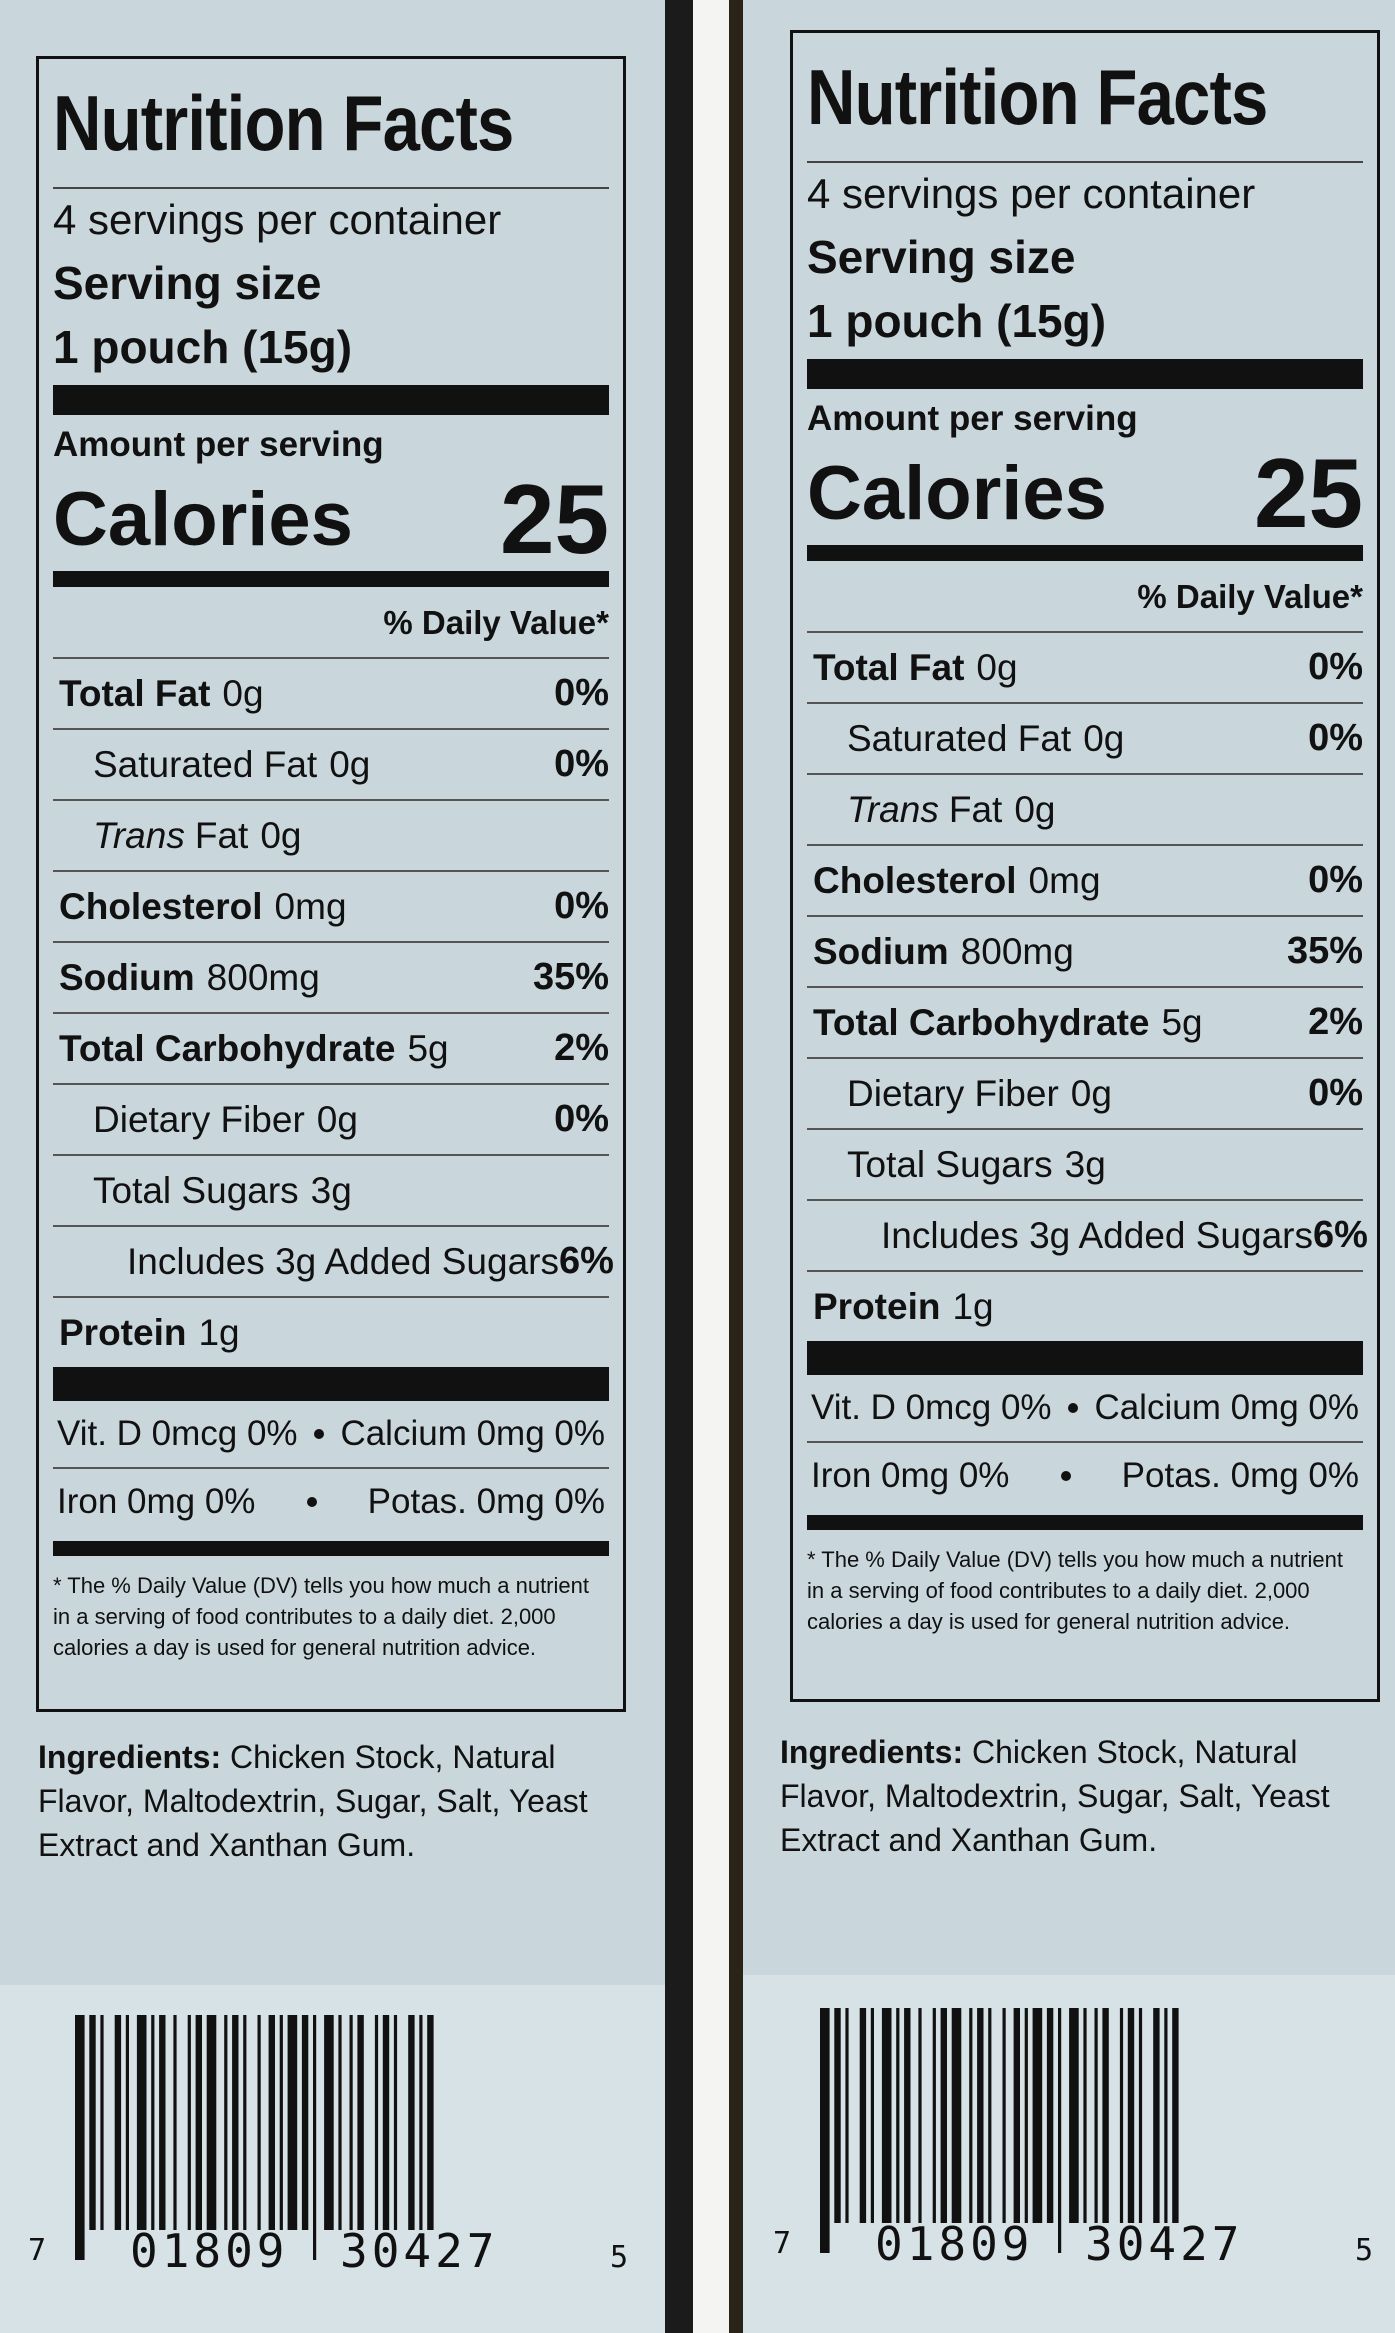 The image size is (1395, 2333). I want to click on nutrient-name: Total Carbohydrate, so click(981, 1022).